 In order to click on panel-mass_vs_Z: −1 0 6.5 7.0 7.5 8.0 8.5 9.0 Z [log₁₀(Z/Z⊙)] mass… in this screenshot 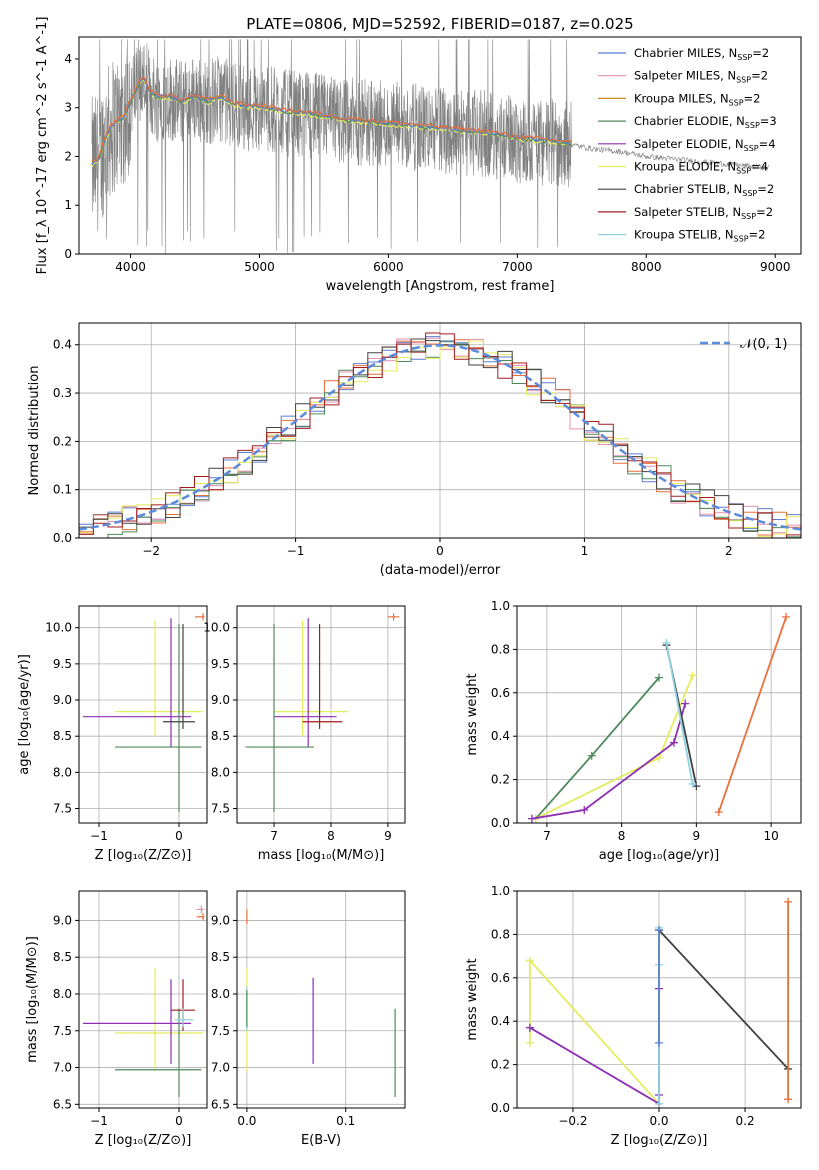, I will do `click(116, 1019)`.